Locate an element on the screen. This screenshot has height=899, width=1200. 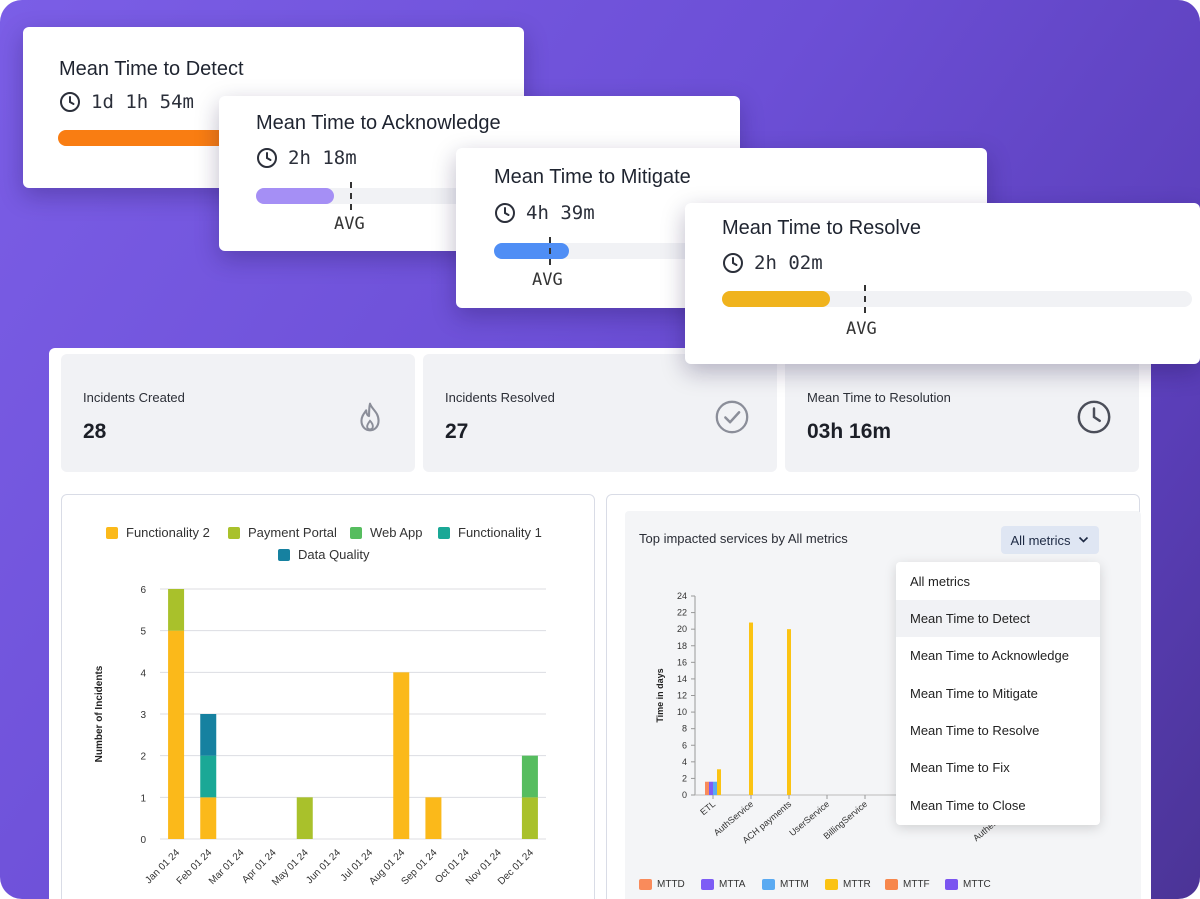
menu-item-mean-time-to-close: Mean Time to Close is located at coordinates (968, 805).